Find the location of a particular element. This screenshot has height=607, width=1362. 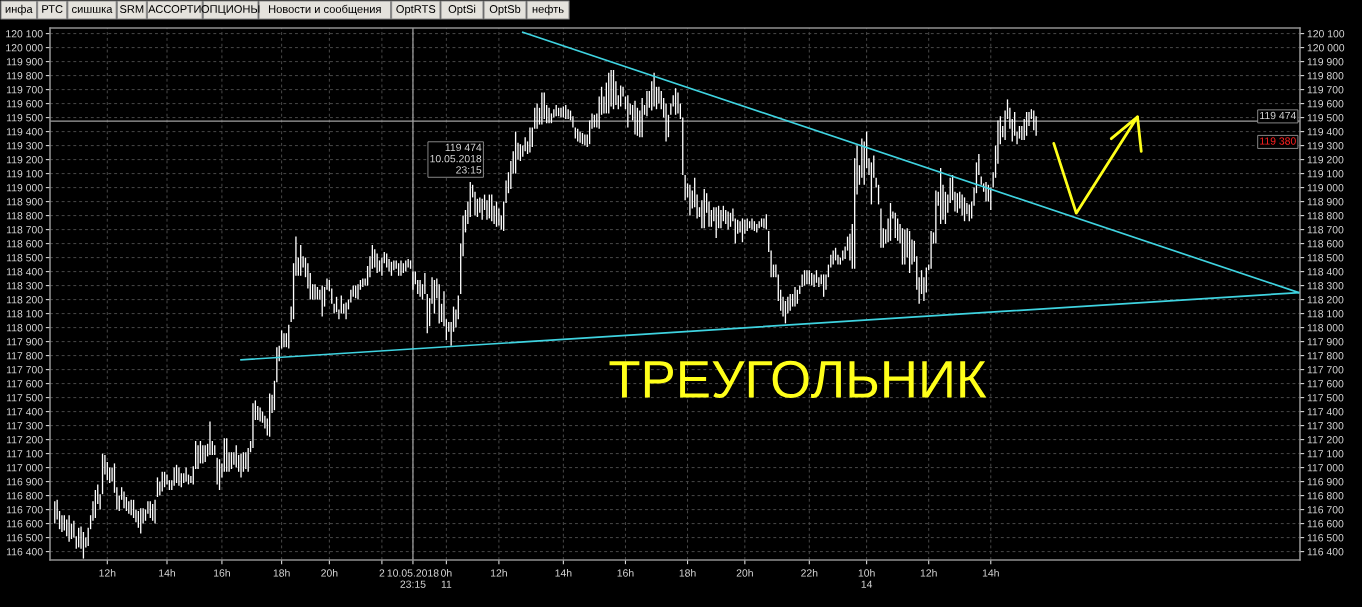

y2-tick-label: 119 200 is located at coordinates (1325, 160).